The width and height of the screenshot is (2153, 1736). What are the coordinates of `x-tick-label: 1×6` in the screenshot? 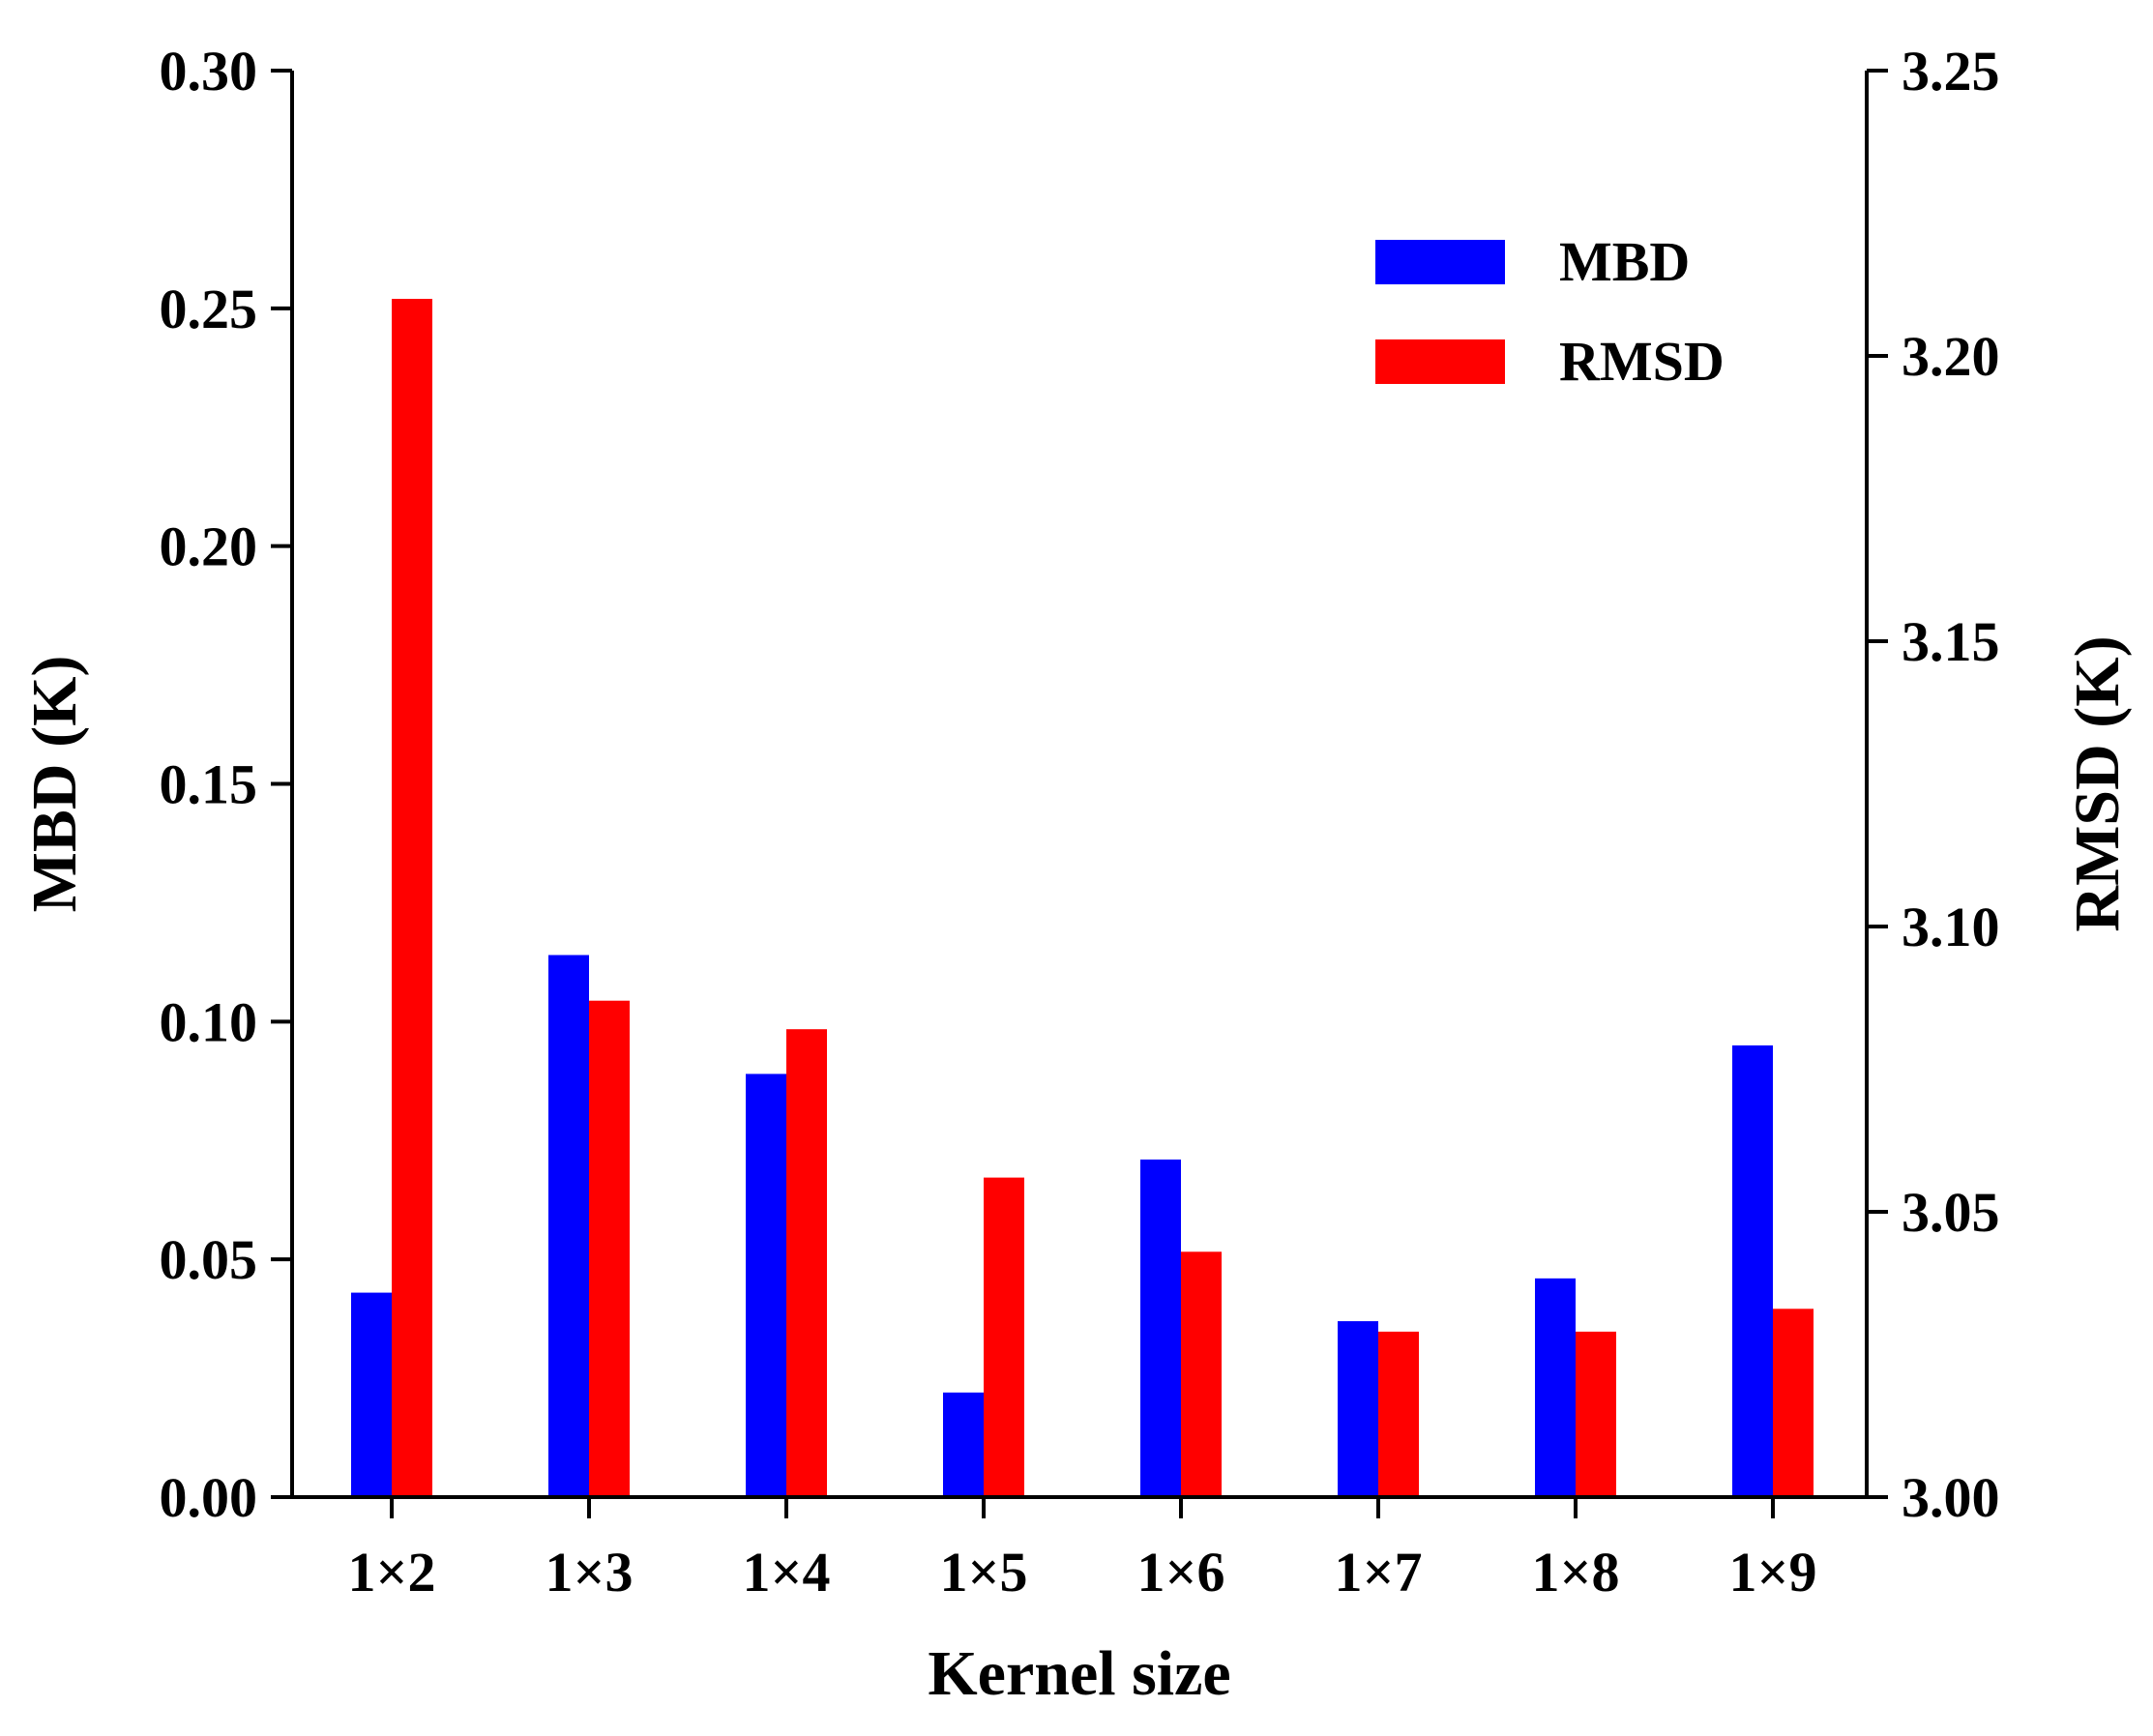 It's located at (1180, 1572).